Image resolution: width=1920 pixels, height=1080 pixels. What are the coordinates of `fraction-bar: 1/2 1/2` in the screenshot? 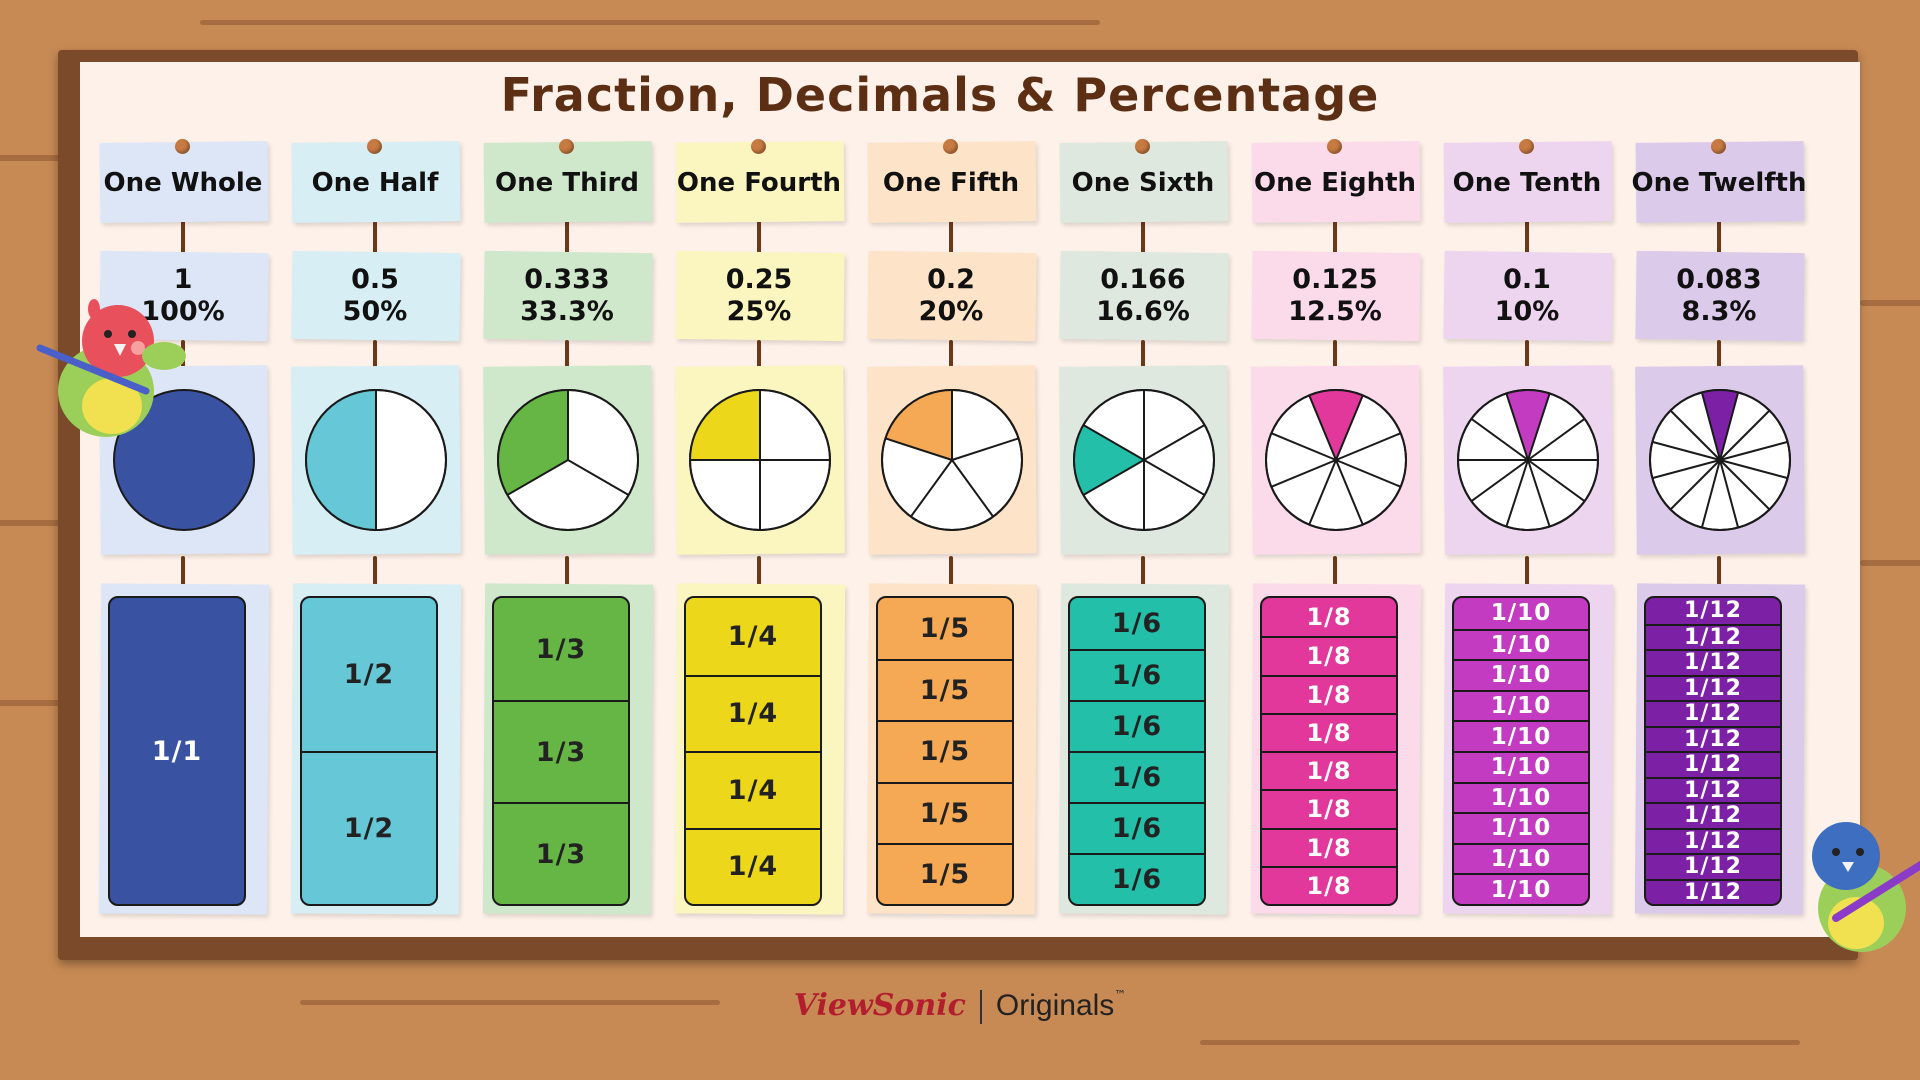 It's located at (369, 751).